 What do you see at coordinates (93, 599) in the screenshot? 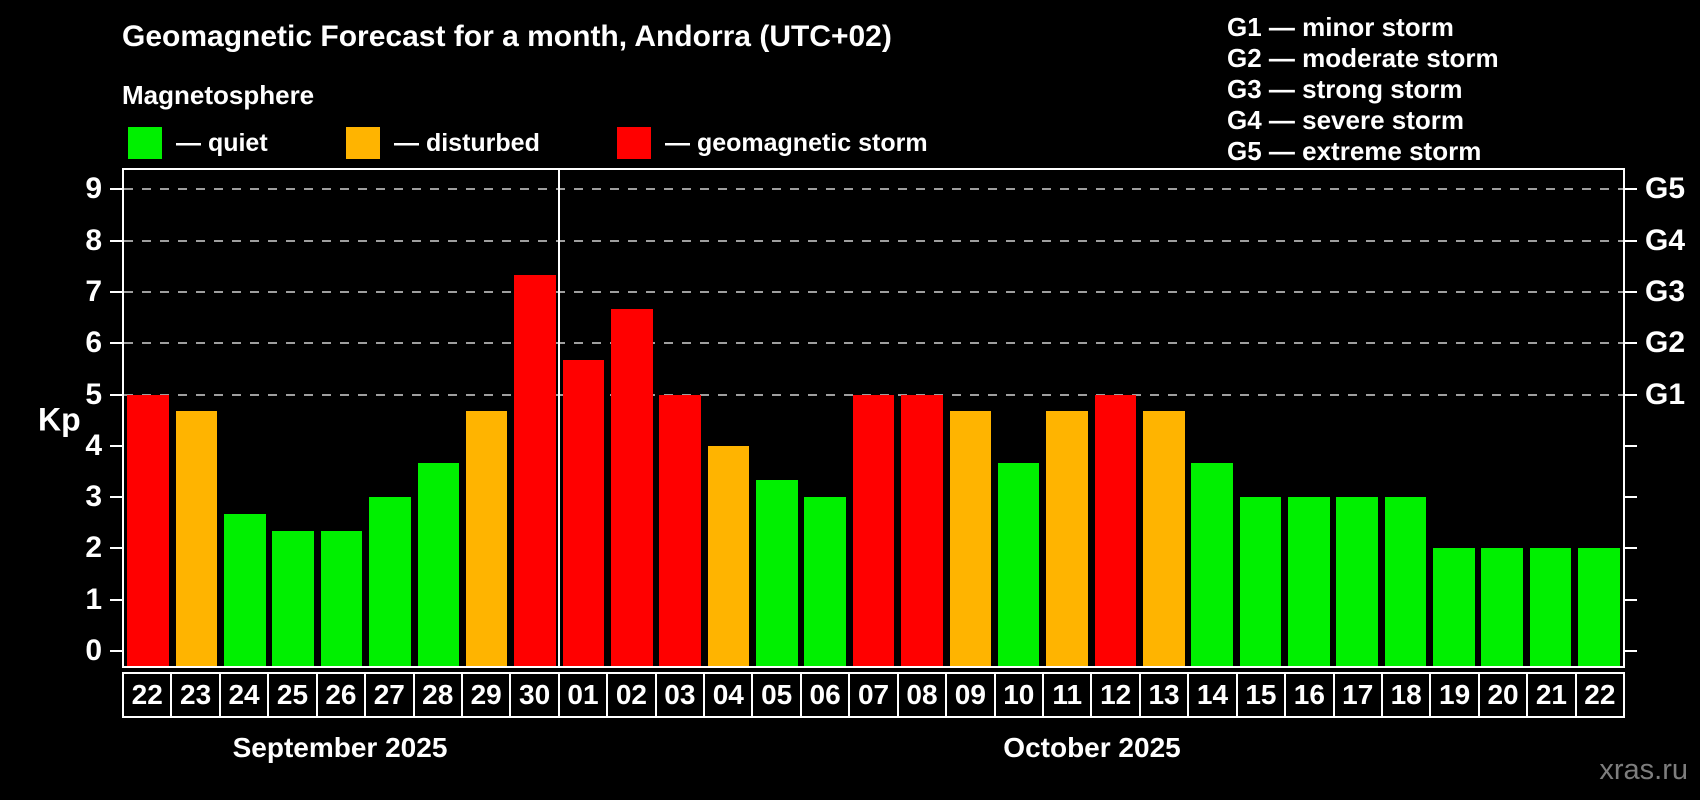
I see `y-axis-tick-label: 1` at bounding box center [93, 599].